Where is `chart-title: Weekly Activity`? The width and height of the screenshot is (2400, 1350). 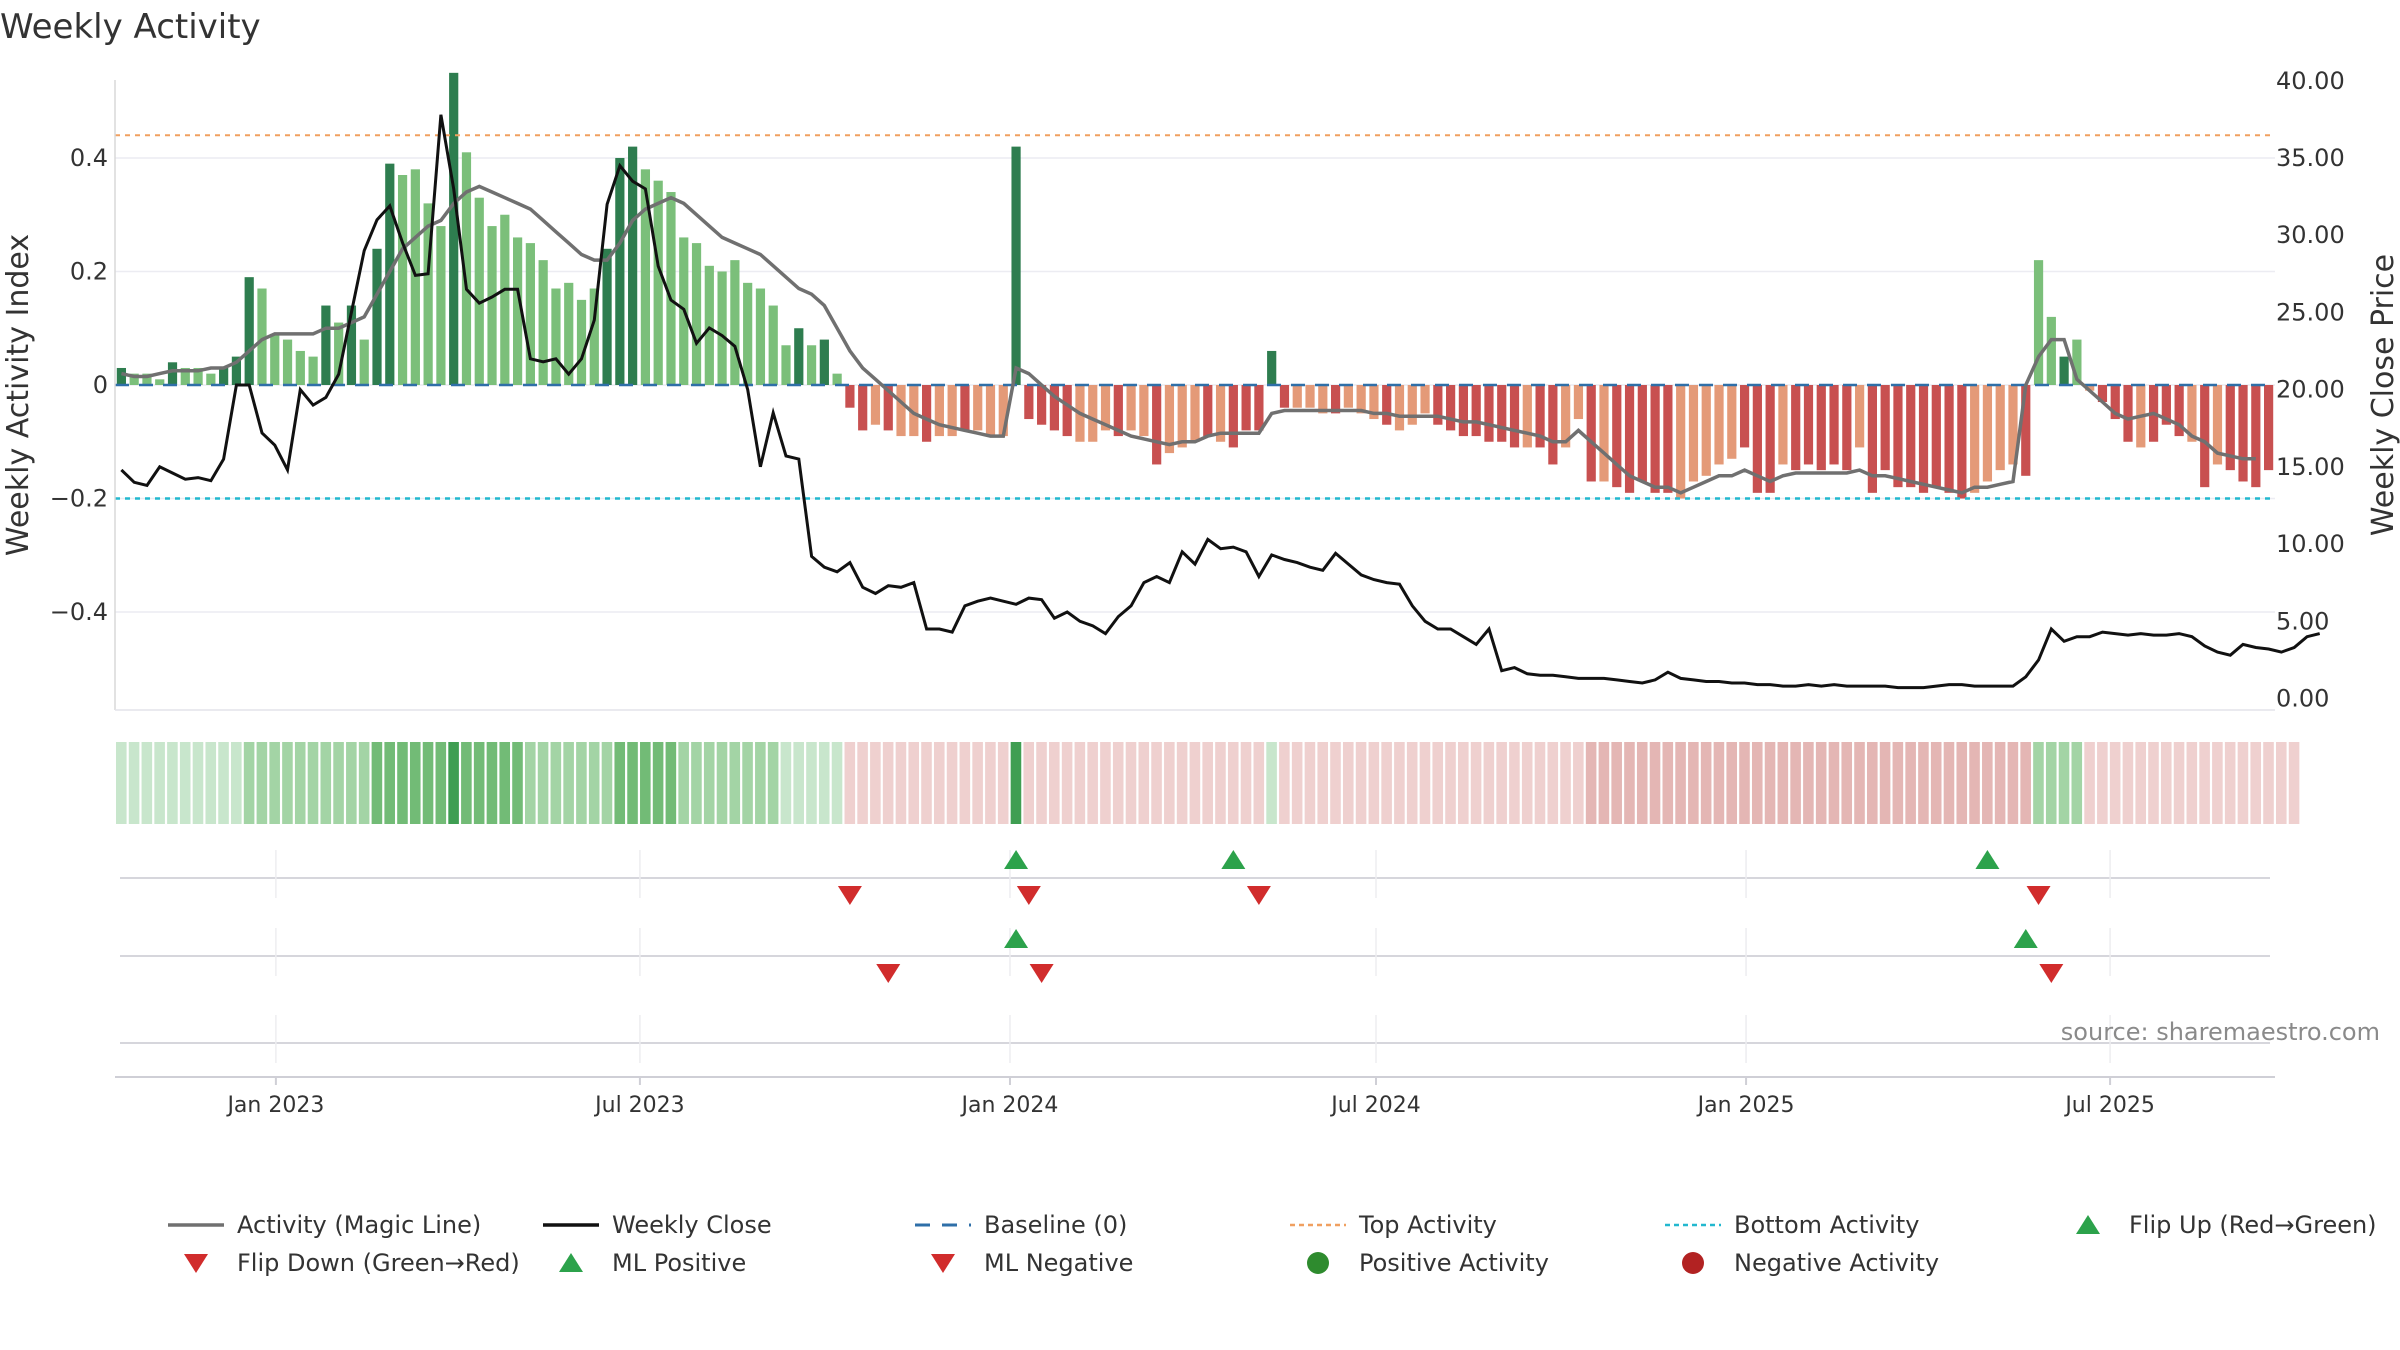
chart-title: Weekly Activity is located at coordinates (130, 27).